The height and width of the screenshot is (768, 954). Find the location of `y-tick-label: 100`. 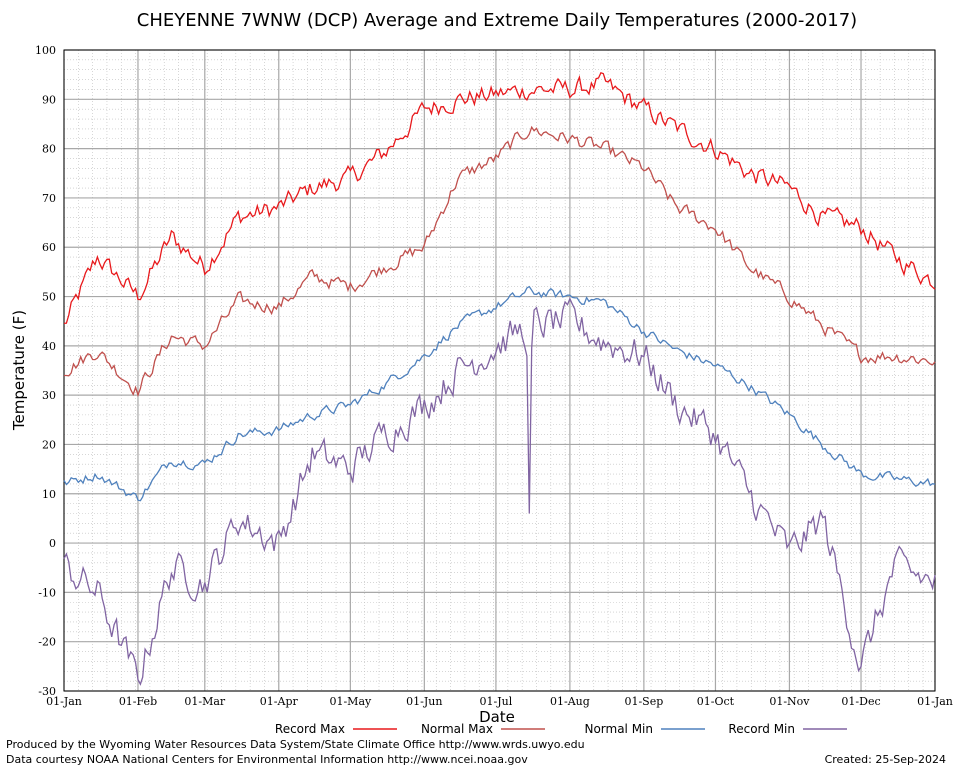

y-tick-label: 100 is located at coordinates (45, 50).